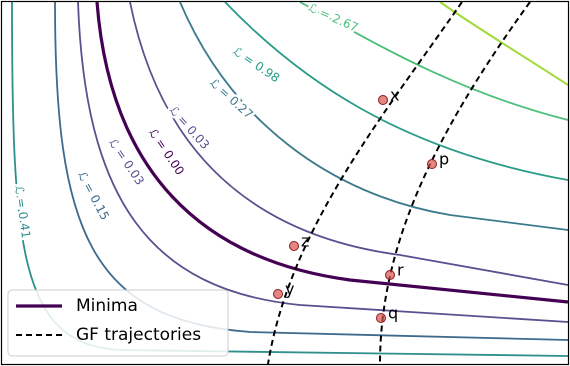 The width and height of the screenshot is (570, 366). Describe the element at coordinates (289, 289) in the screenshot. I see `point-label: y` at that location.